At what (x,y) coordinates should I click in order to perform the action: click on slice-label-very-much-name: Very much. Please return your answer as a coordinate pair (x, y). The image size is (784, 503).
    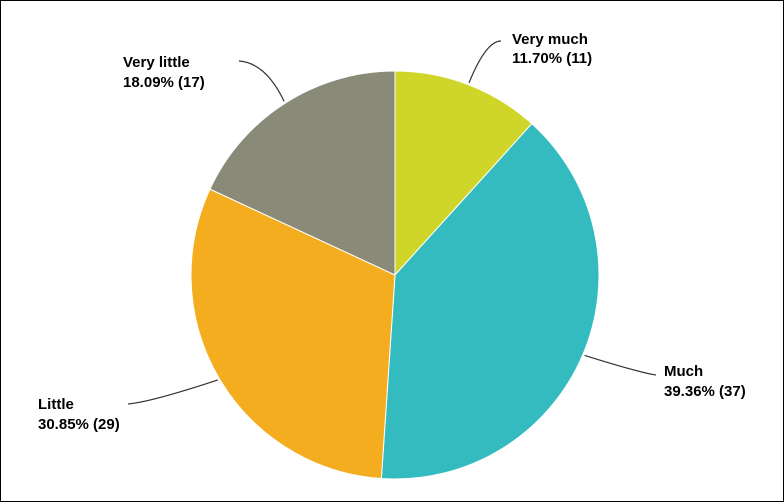
    Looking at the image, I should click on (550, 39).